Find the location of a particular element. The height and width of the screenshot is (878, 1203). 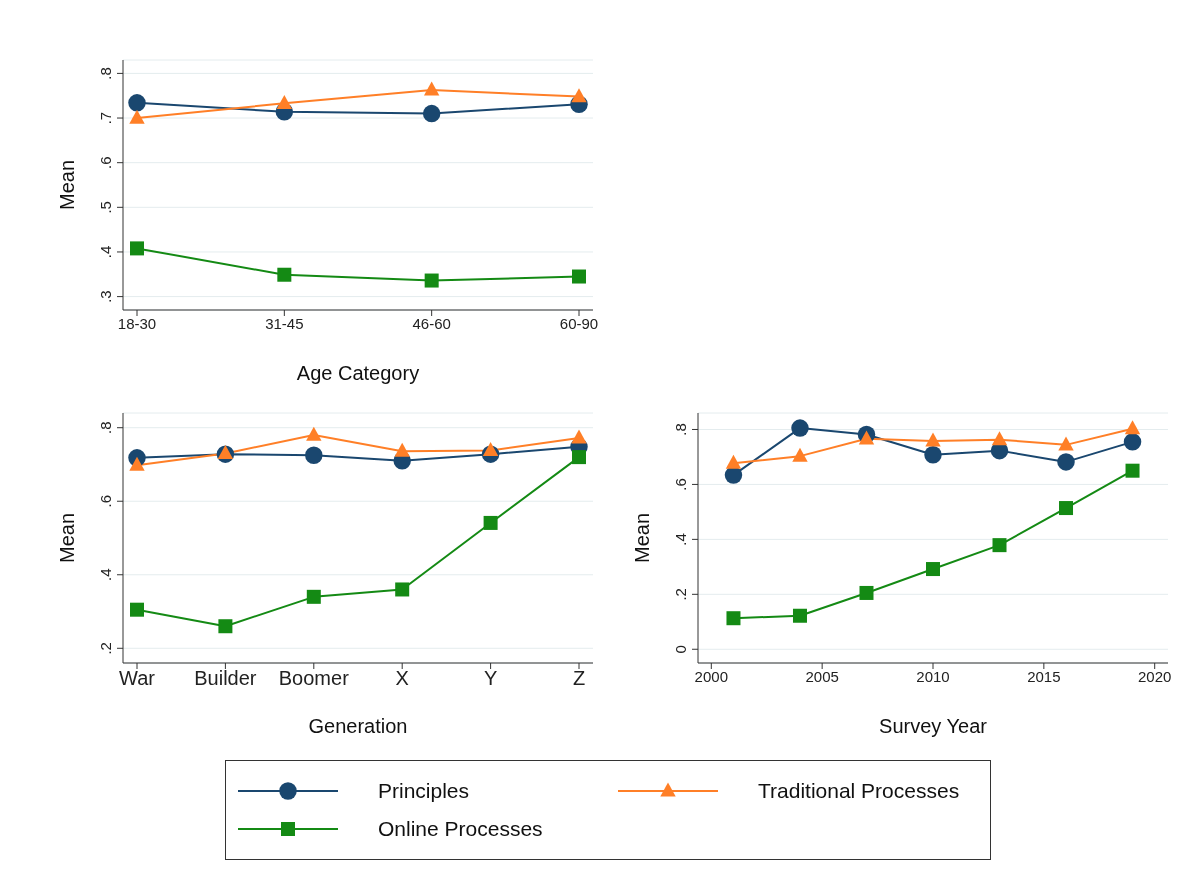

x-tick-label: Builder is located at coordinates (225, 678).